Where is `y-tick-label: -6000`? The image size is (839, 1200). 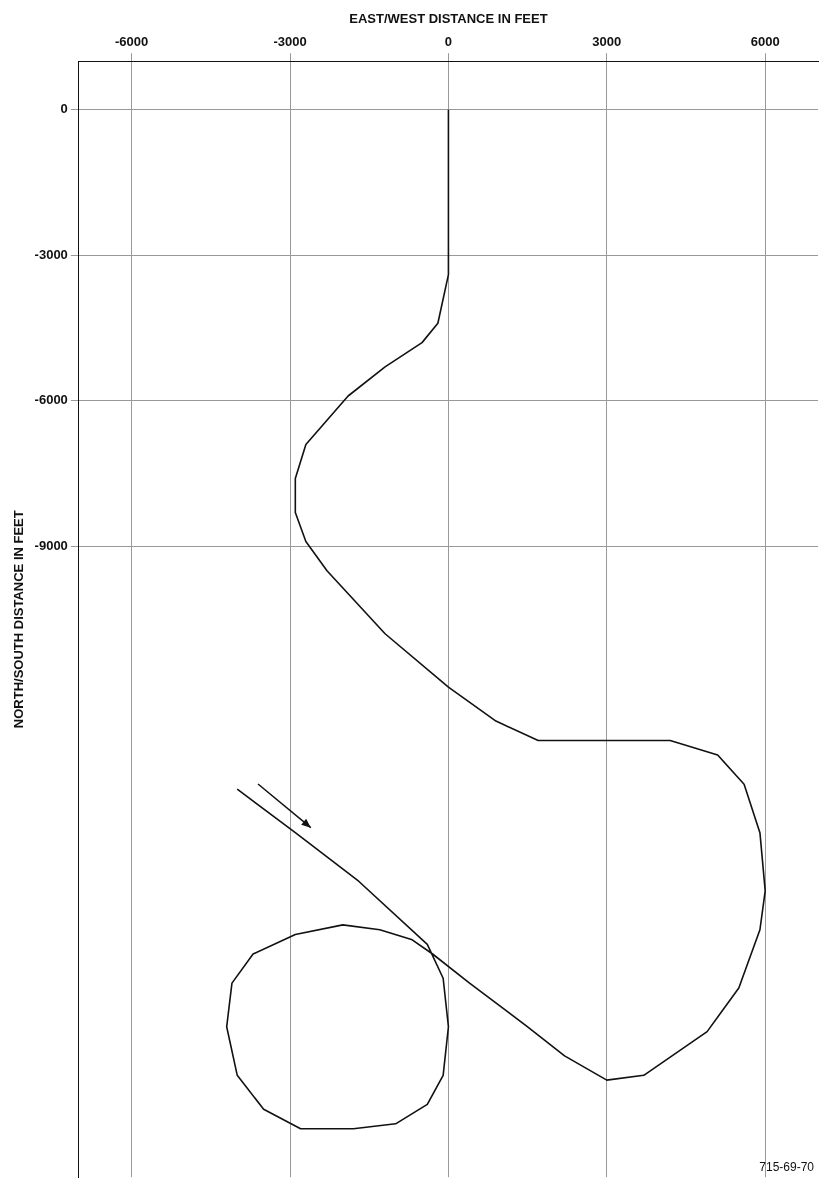 y-tick-label: -6000 is located at coordinates (51, 400).